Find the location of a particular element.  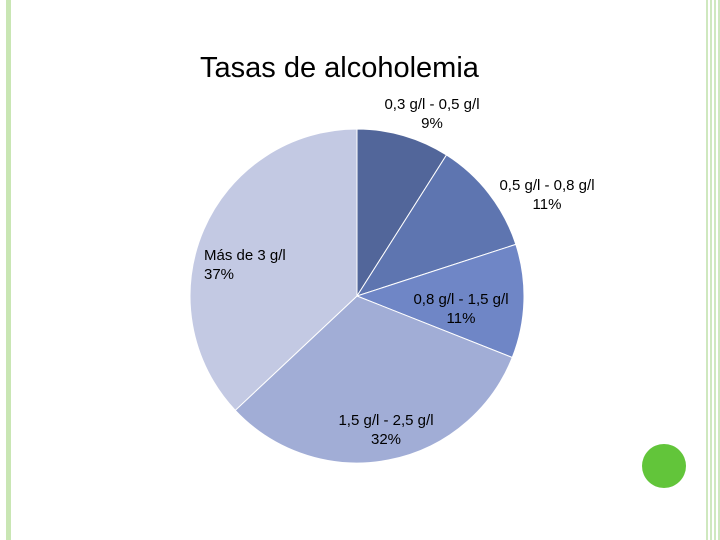

slice-category-label: 0,8 g/l - 1,5 g/l is located at coordinates (461, 299).